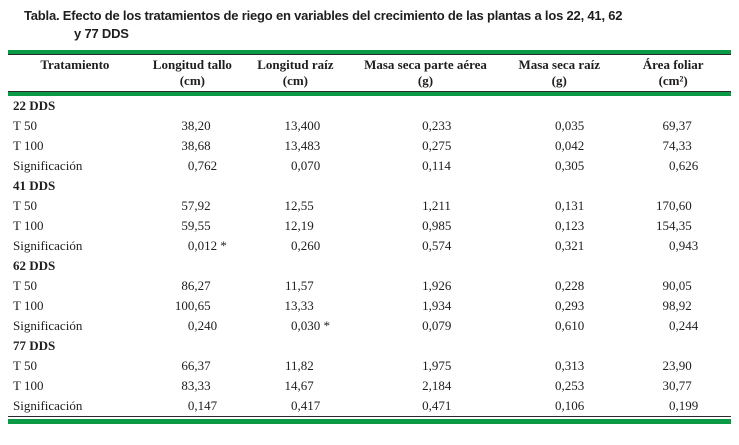 Image resolution: width=739 pixels, height=445 pixels. I want to click on value-cell: 23,90, so click(673, 366).